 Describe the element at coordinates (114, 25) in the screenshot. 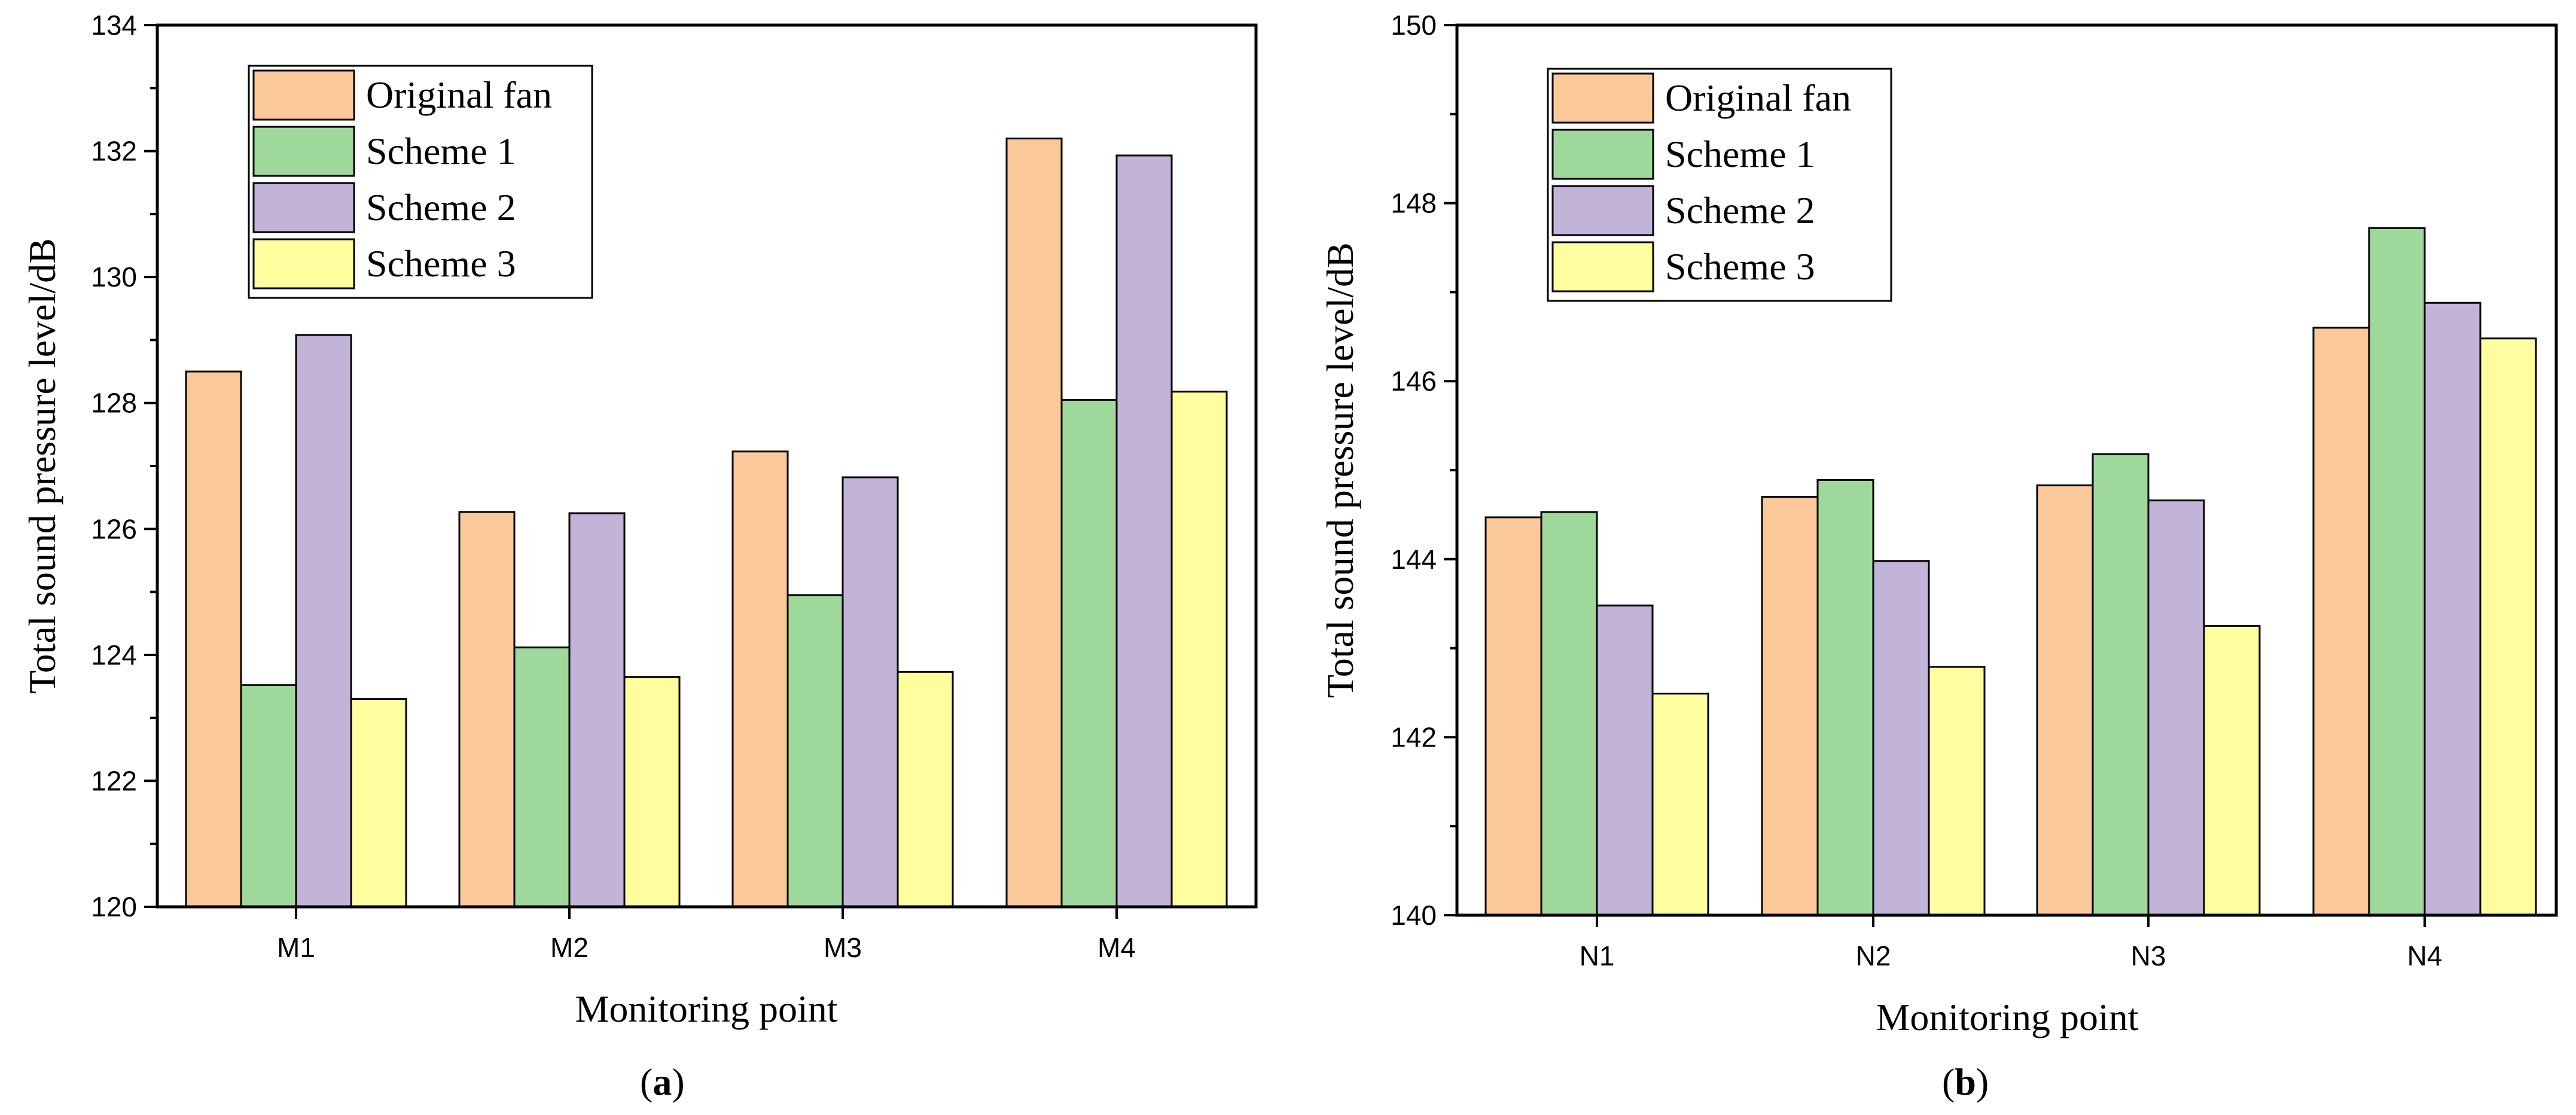

I see `y-tick-label: 134` at that location.